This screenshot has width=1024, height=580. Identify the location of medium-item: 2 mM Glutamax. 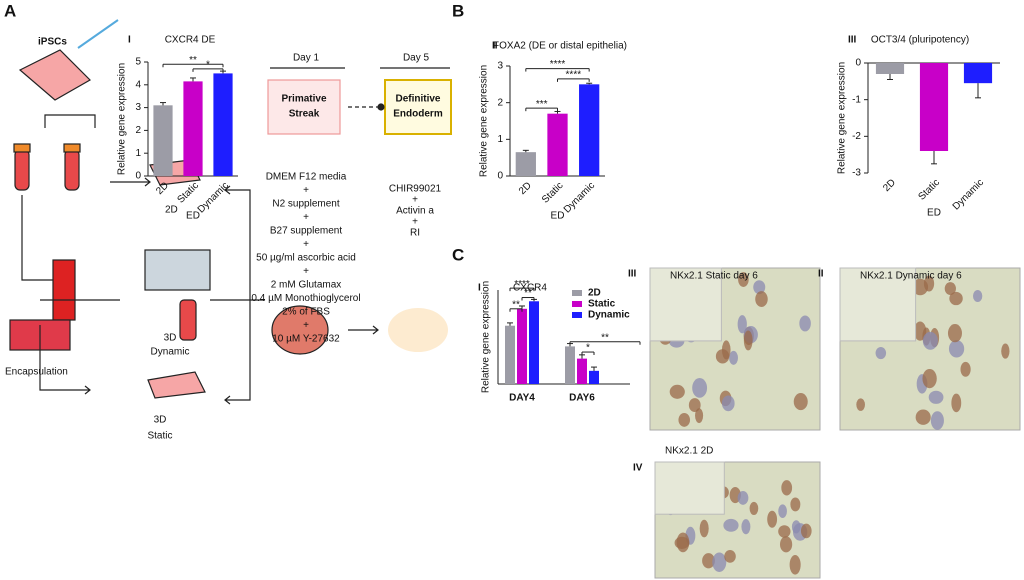
(306, 285).